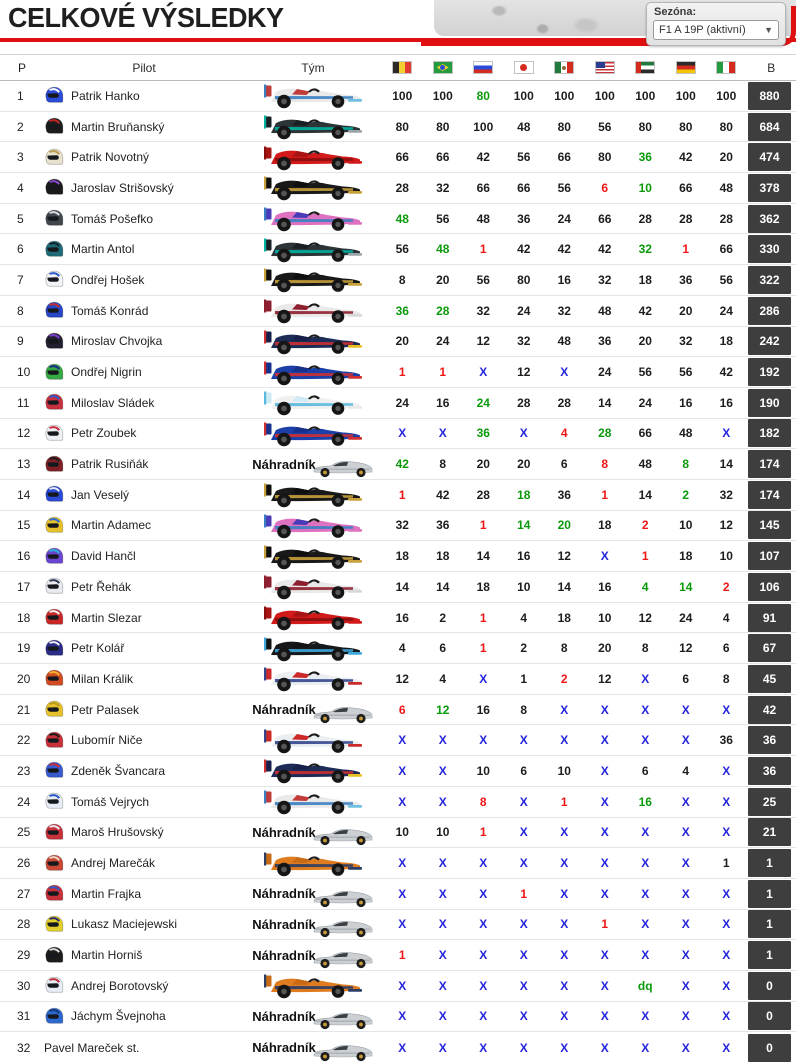 Image resolution: width=796 pixels, height=1063 pixels. What do you see at coordinates (769, 249) in the screenshot?
I see `total-points: 330` at bounding box center [769, 249].